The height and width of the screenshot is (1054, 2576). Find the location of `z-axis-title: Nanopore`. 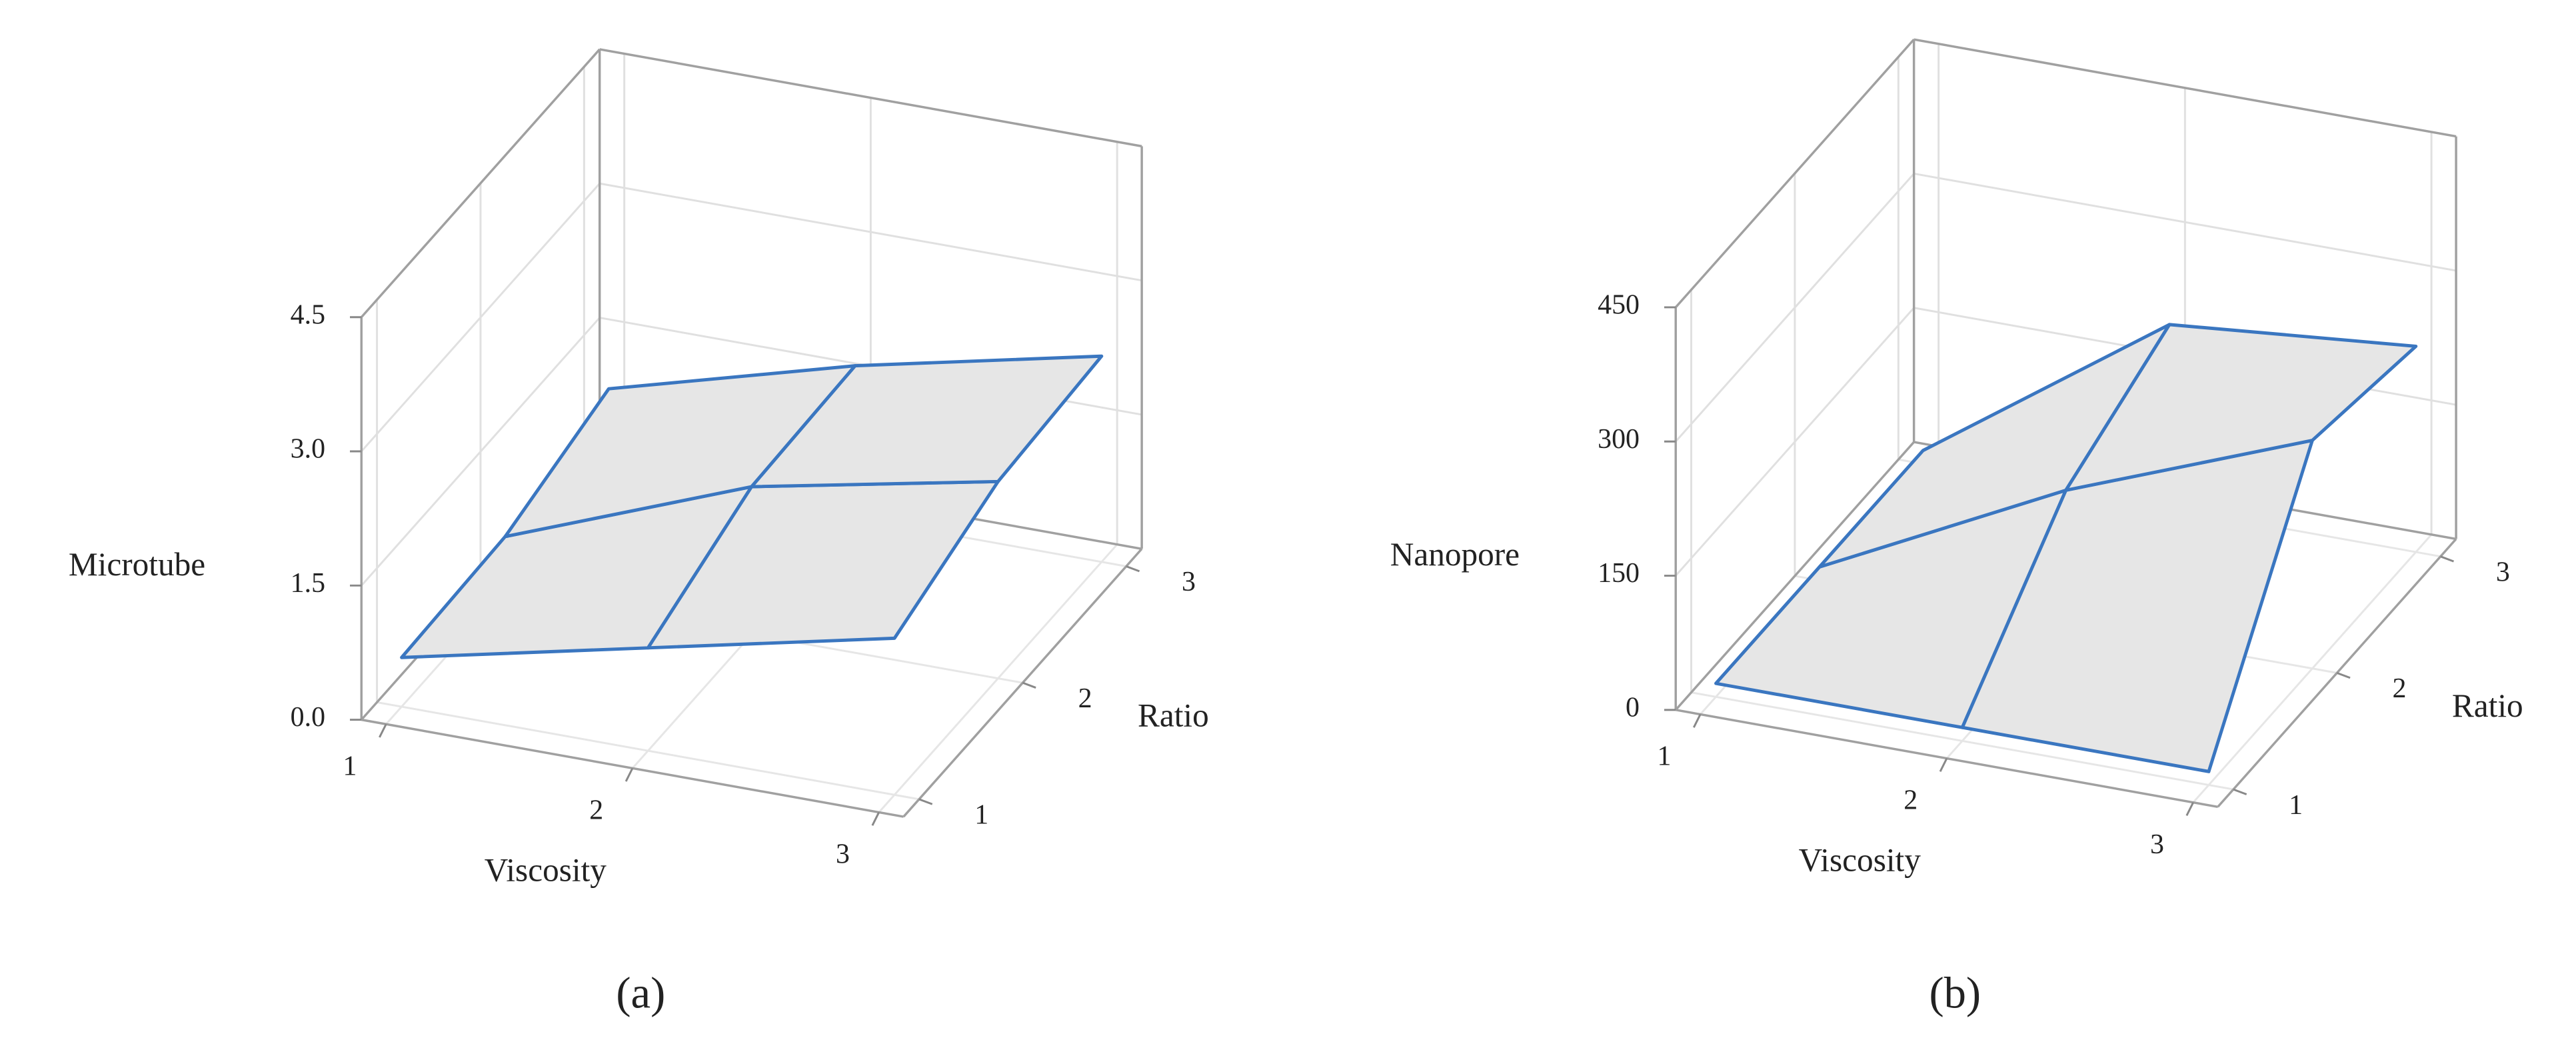

z-axis-title: Nanopore is located at coordinates (1455, 554).